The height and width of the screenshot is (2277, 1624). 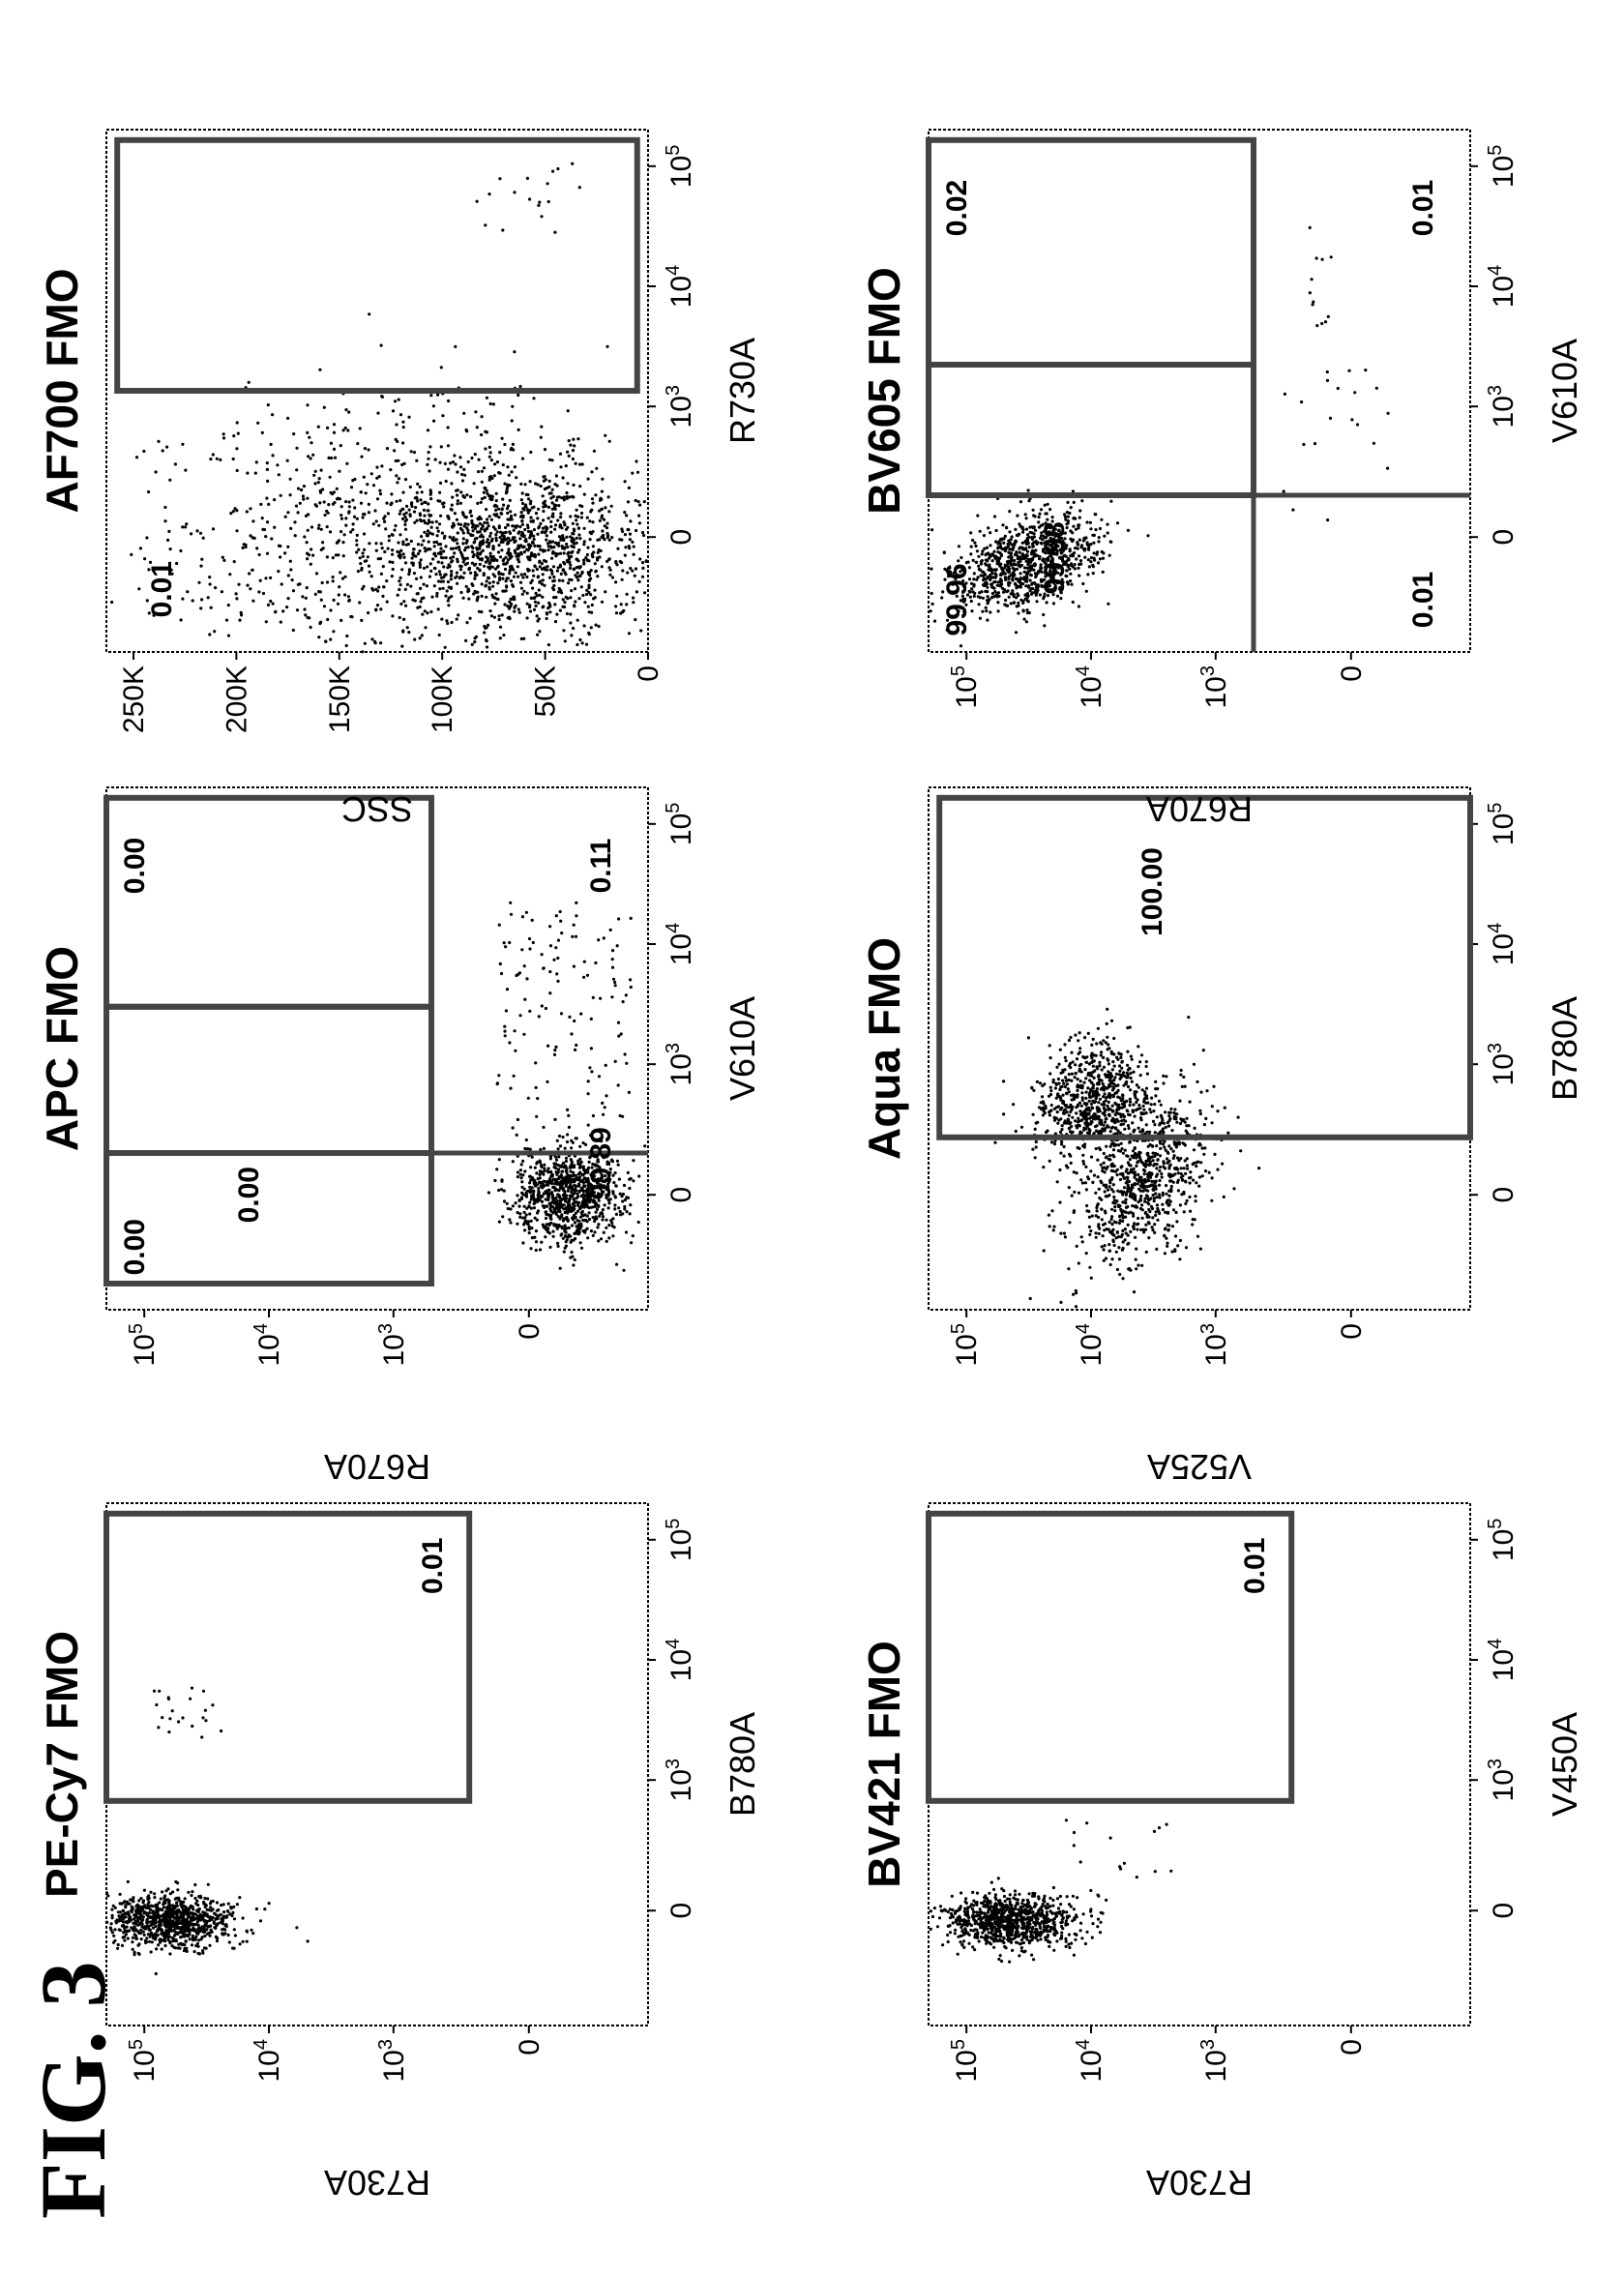 What do you see at coordinates (340, 699) in the screenshot?
I see `y-tick-label: 150K` at bounding box center [340, 699].